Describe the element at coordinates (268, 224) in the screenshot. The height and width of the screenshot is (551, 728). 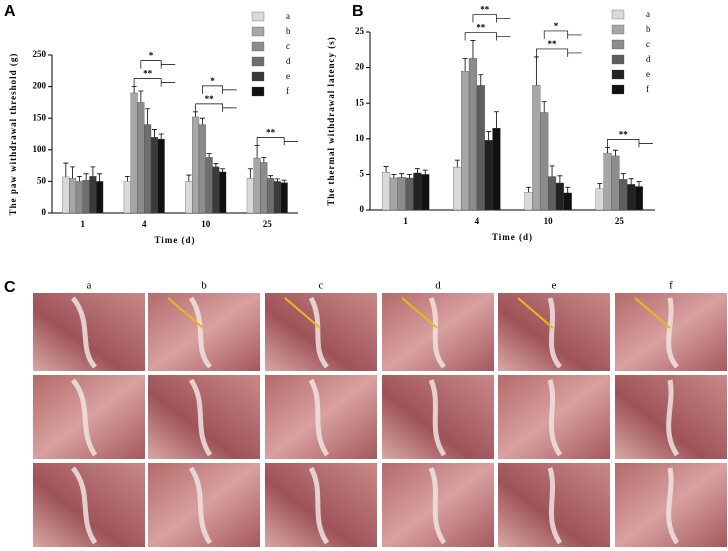
I see `x-tick-label: 25` at that location.